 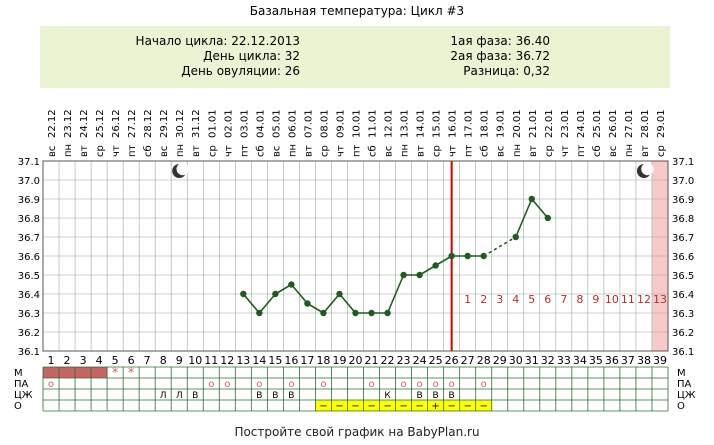 What do you see at coordinates (469, 123) in the screenshot?
I see `date-label: 17.01` at bounding box center [469, 123].